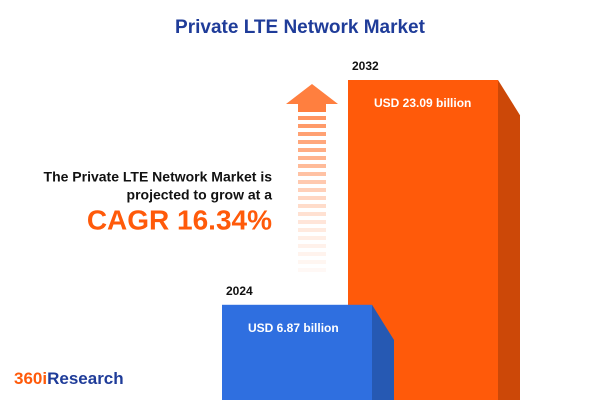 The image size is (600, 400). Describe the element at coordinates (239, 291) in the screenshot. I see `category-label: 2024` at that location.